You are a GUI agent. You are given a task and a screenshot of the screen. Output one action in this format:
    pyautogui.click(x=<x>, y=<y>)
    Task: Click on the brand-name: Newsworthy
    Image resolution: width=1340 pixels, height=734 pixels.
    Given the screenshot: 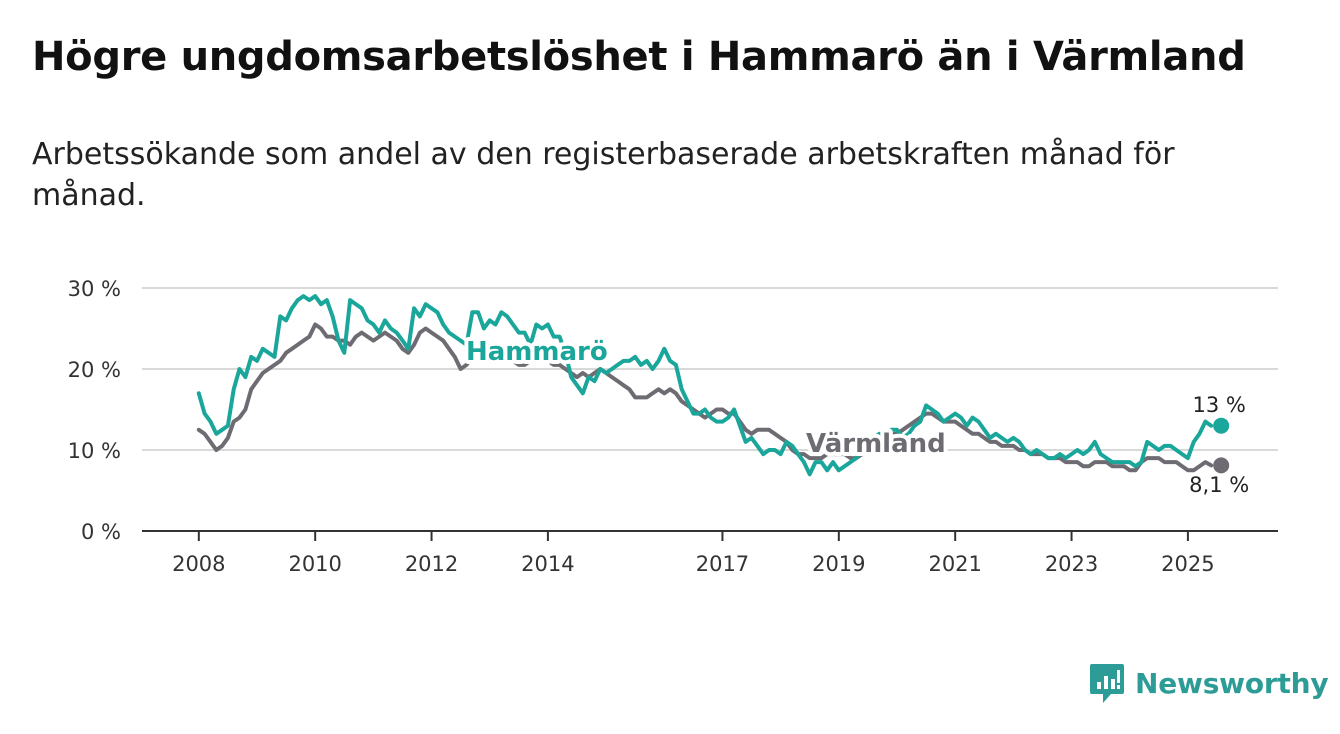 What is the action you would take?
    pyautogui.click(x=1232, y=683)
    